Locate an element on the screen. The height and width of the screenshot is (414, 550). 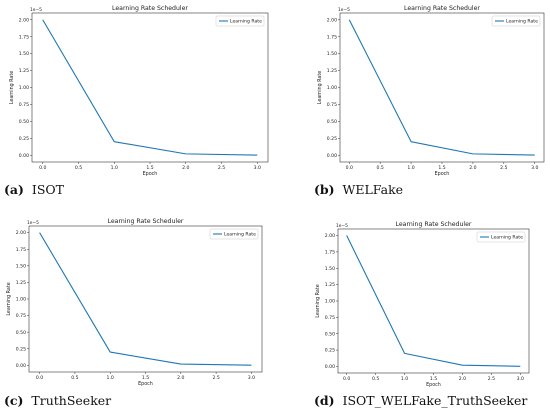
chart-a-legend-box is located at coordinates (240, 21).